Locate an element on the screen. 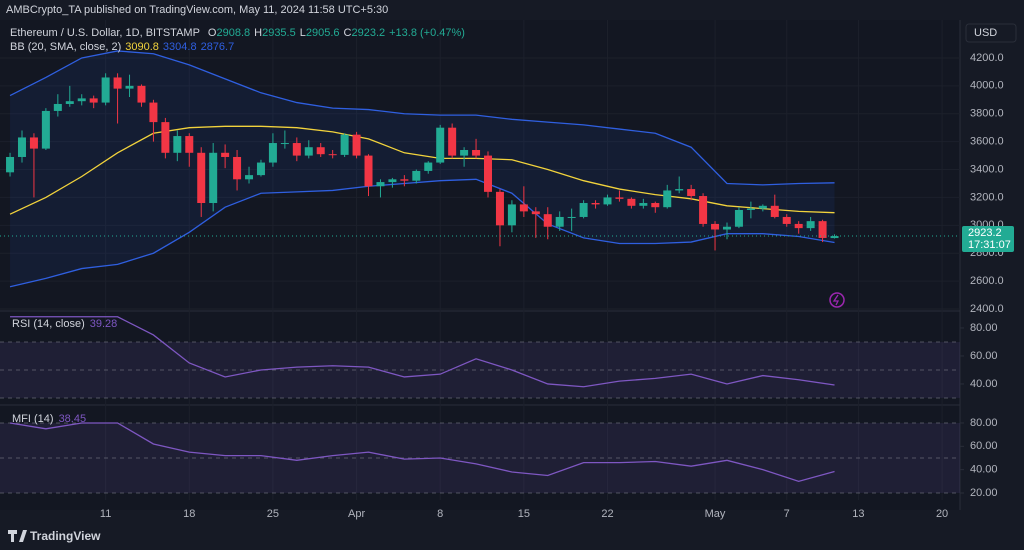  x-tick-label: Apr is located at coordinates (356, 514).